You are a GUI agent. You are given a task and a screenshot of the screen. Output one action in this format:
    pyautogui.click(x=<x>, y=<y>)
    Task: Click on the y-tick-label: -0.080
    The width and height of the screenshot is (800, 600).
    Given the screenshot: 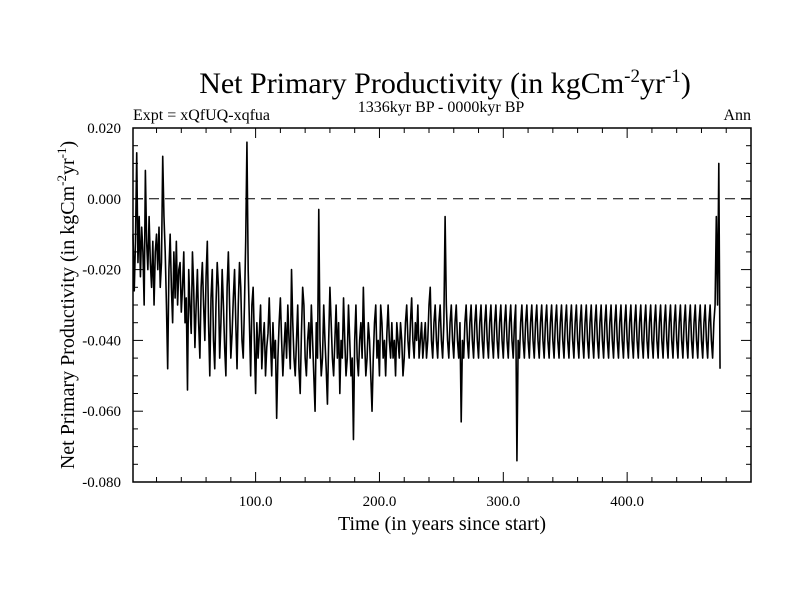 What is the action you would take?
    pyautogui.click(x=101, y=483)
    